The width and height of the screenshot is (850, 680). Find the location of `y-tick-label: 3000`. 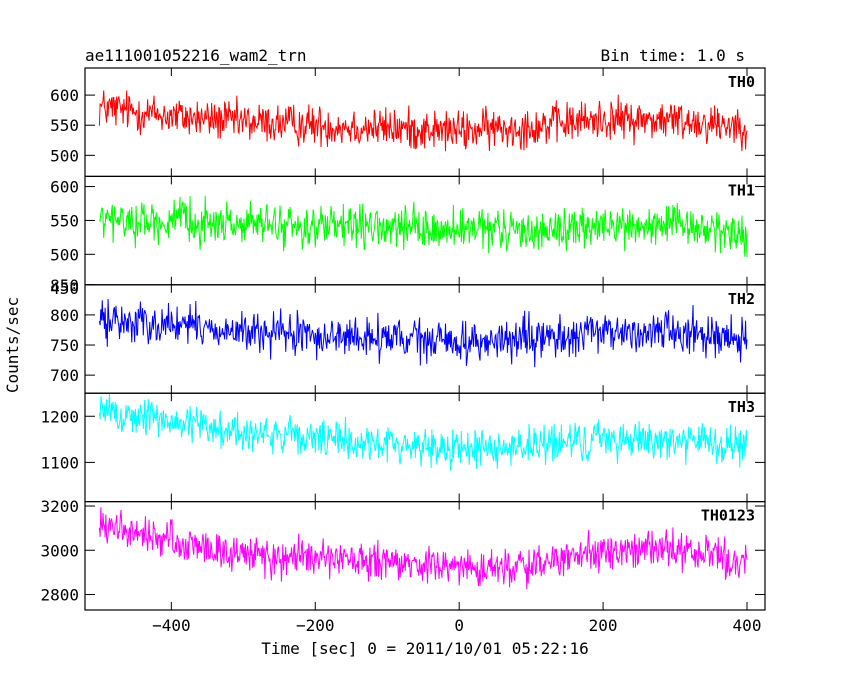

y-tick-label: 3000 is located at coordinates (59, 550).